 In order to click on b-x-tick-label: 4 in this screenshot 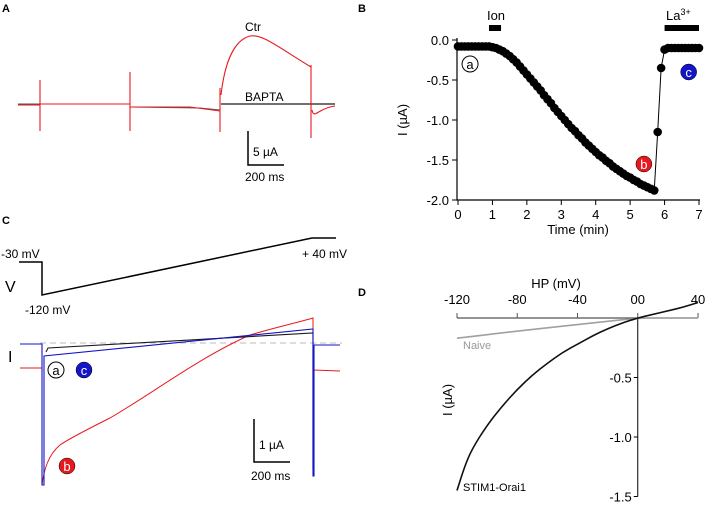, I will do `click(595, 214)`.